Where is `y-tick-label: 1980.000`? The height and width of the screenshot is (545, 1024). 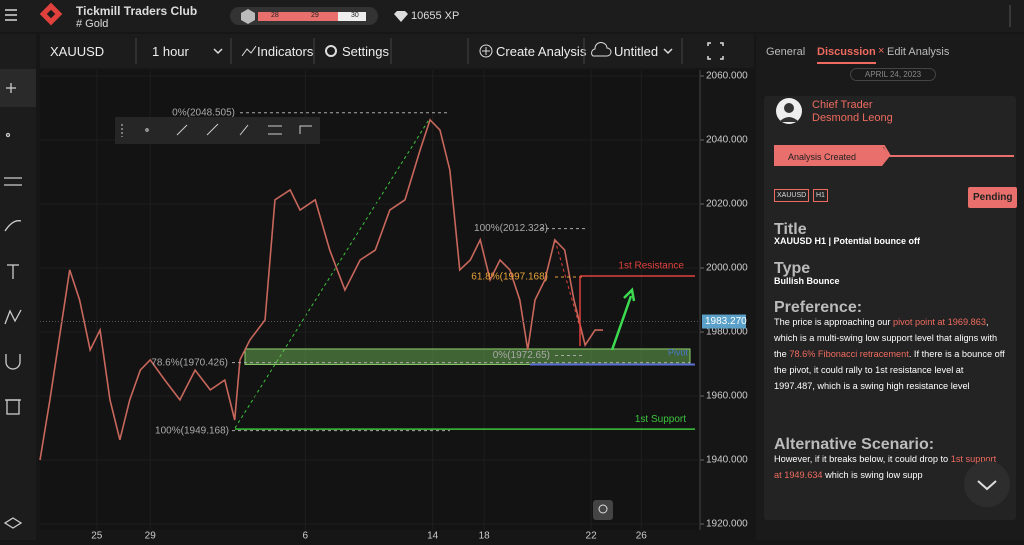
y-tick-label: 1980.000 is located at coordinates (727, 332).